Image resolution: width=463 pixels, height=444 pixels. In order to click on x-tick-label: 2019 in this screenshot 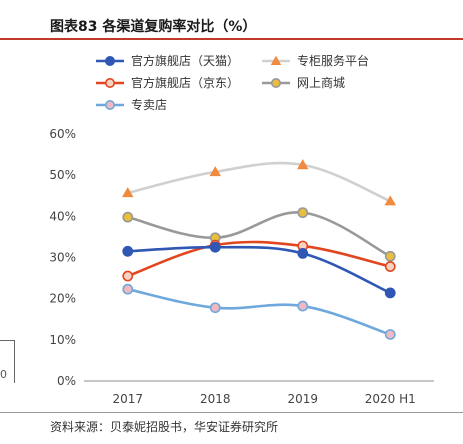, I will do `click(302, 399)`.